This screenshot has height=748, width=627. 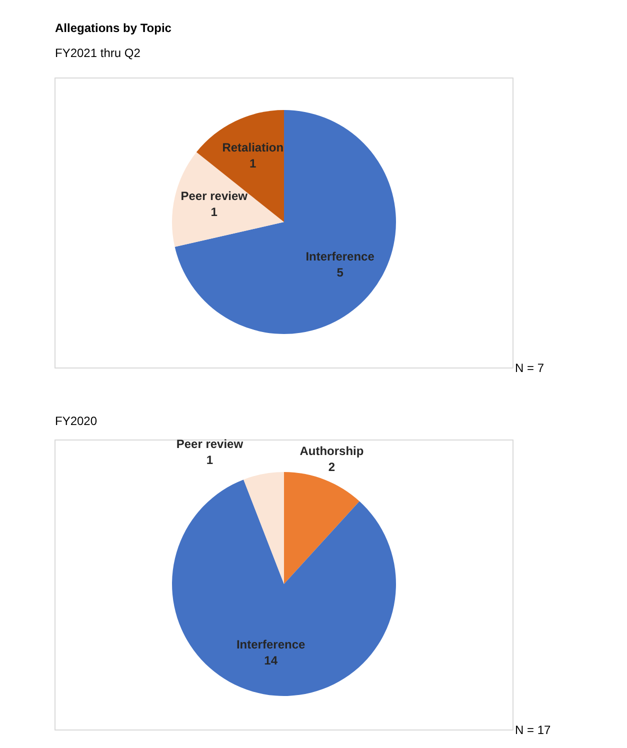 I want to click on data-label: 14, so click(x=271, y=660).